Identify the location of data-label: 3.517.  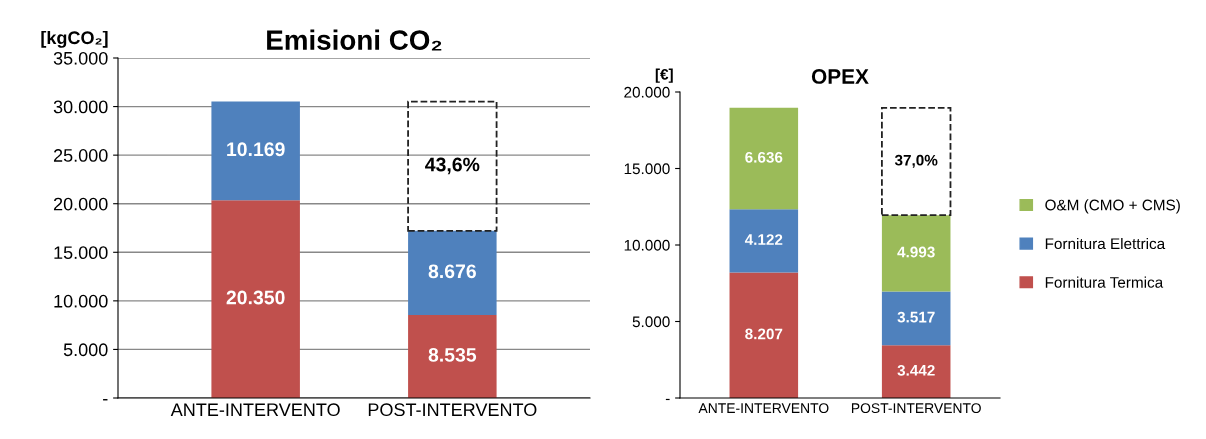
(916, 317).